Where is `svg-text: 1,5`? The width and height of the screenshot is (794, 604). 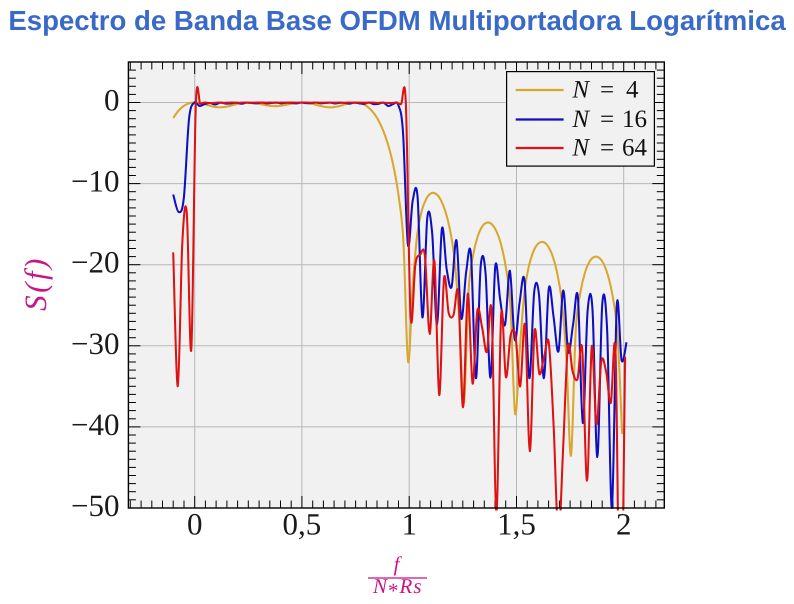
svg-text: 1,5 is located at coordinates (516, 524).